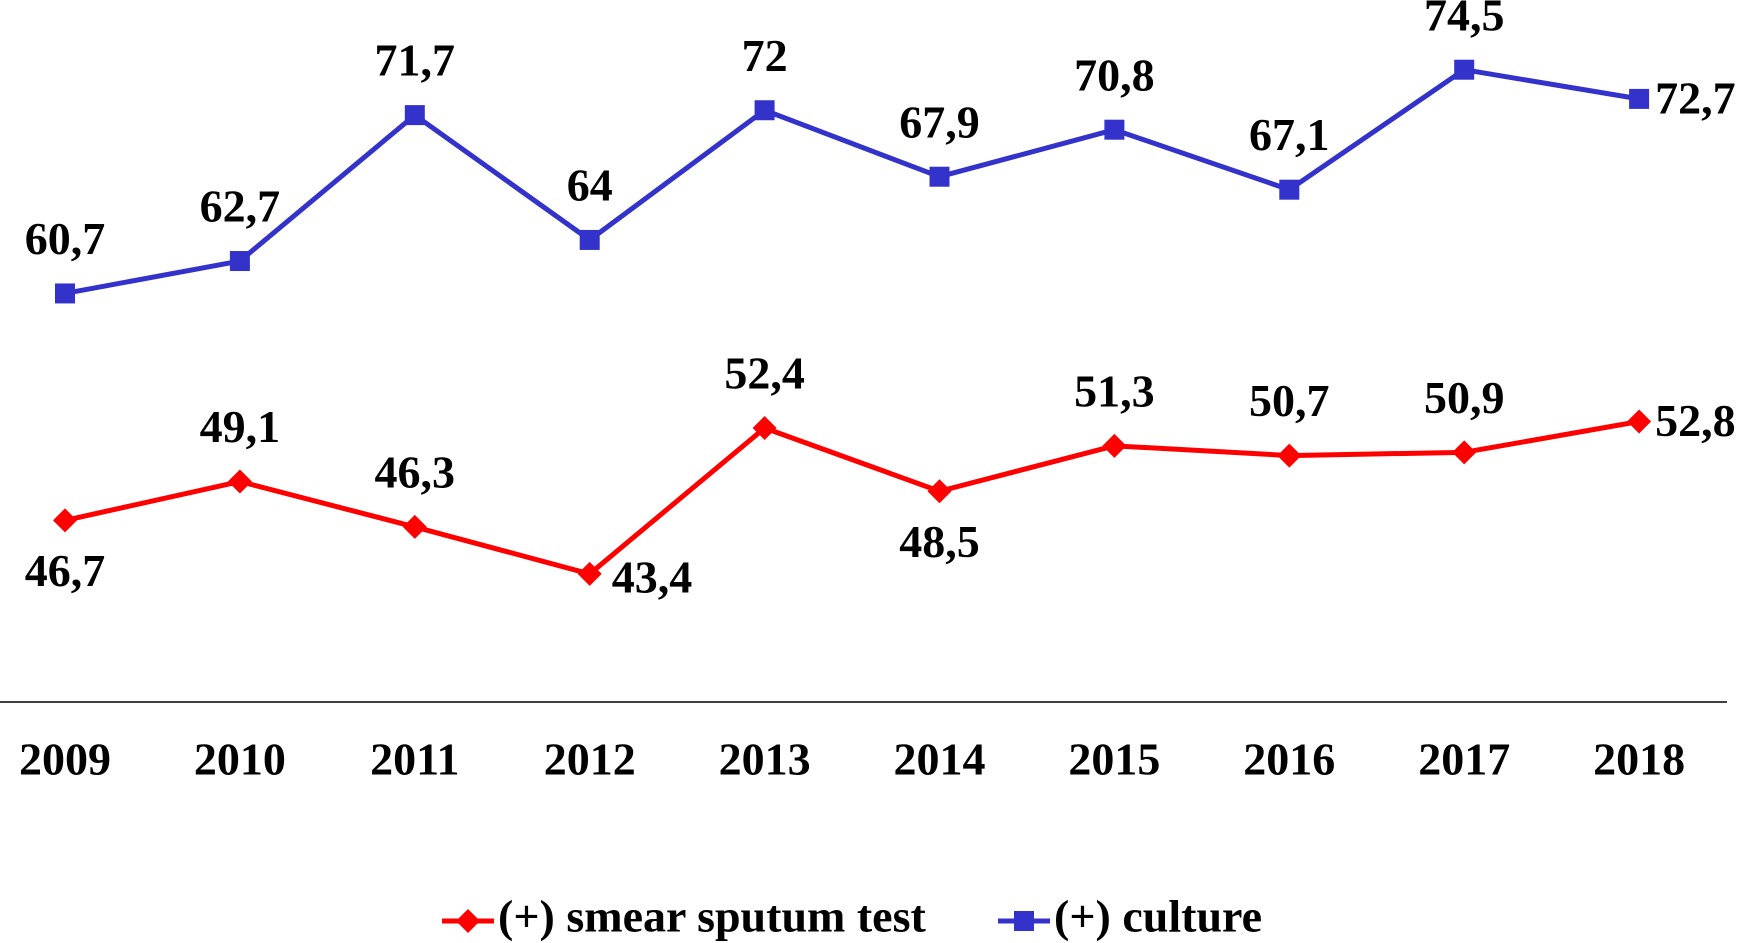 The image size is (1750, 943). Describe the element at coordinates (939, 121) in the screenshot. I see `data-label: 67,9` at that location.